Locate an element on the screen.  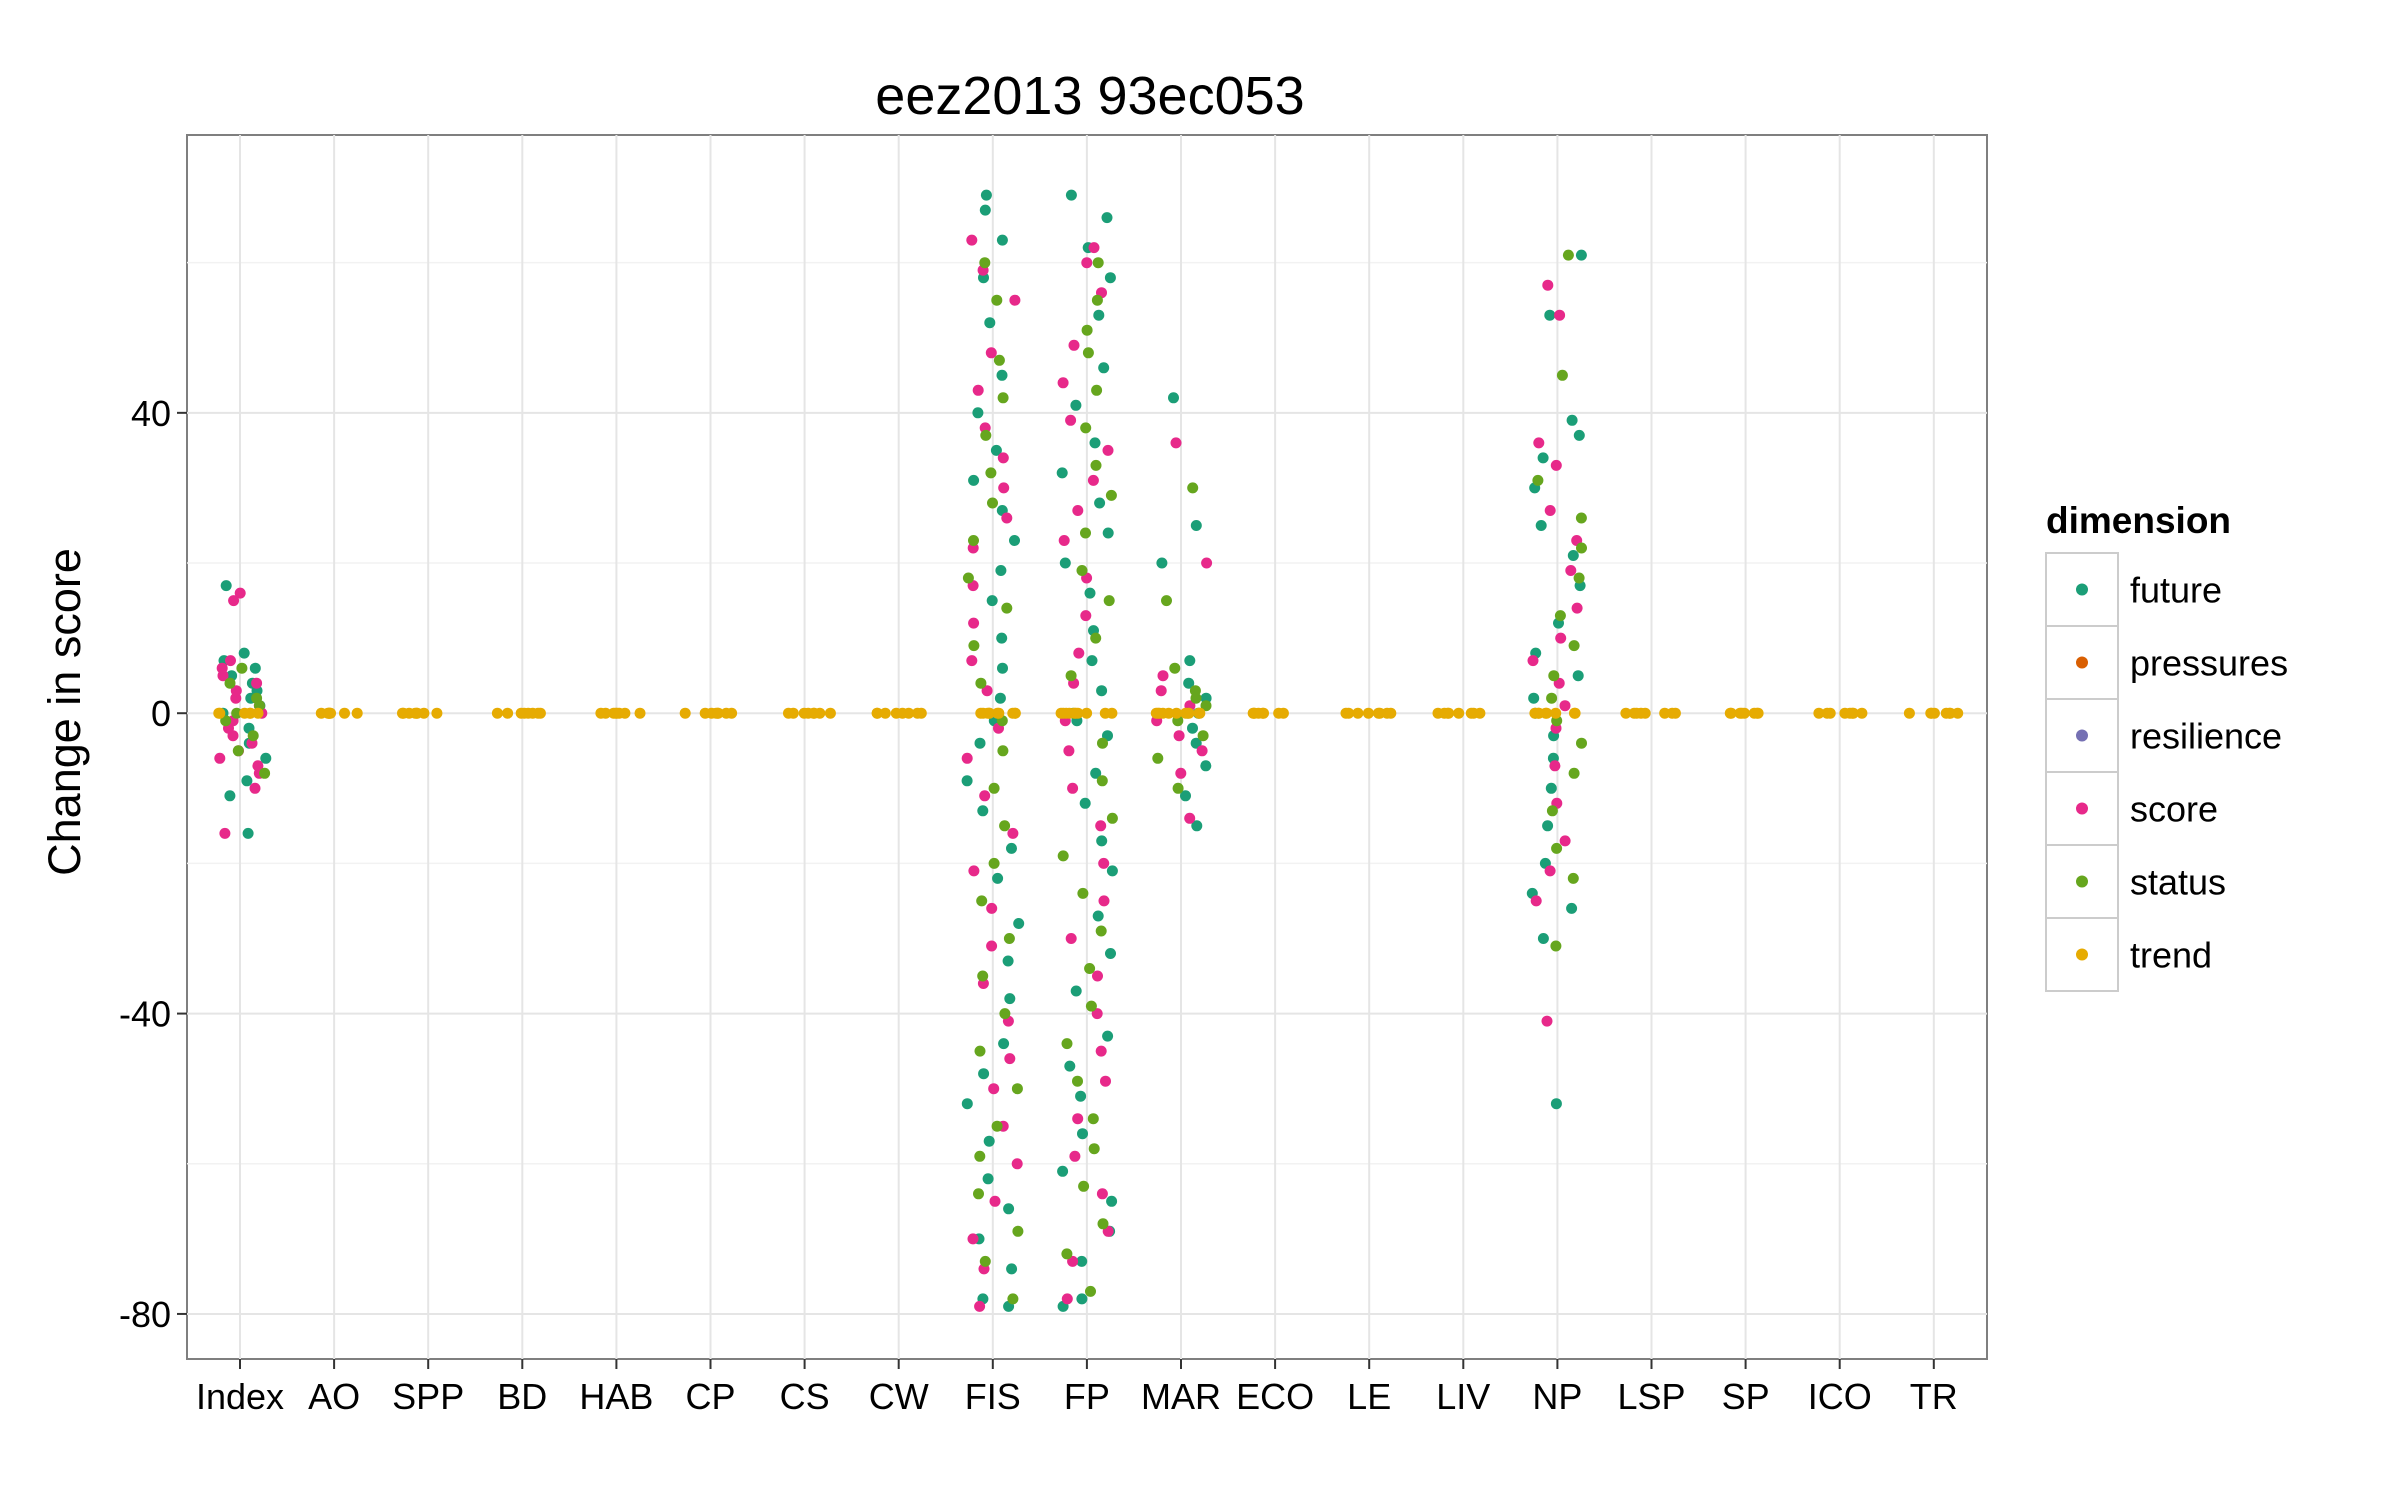
legend-label: status is located at coordinates (2178, 882).